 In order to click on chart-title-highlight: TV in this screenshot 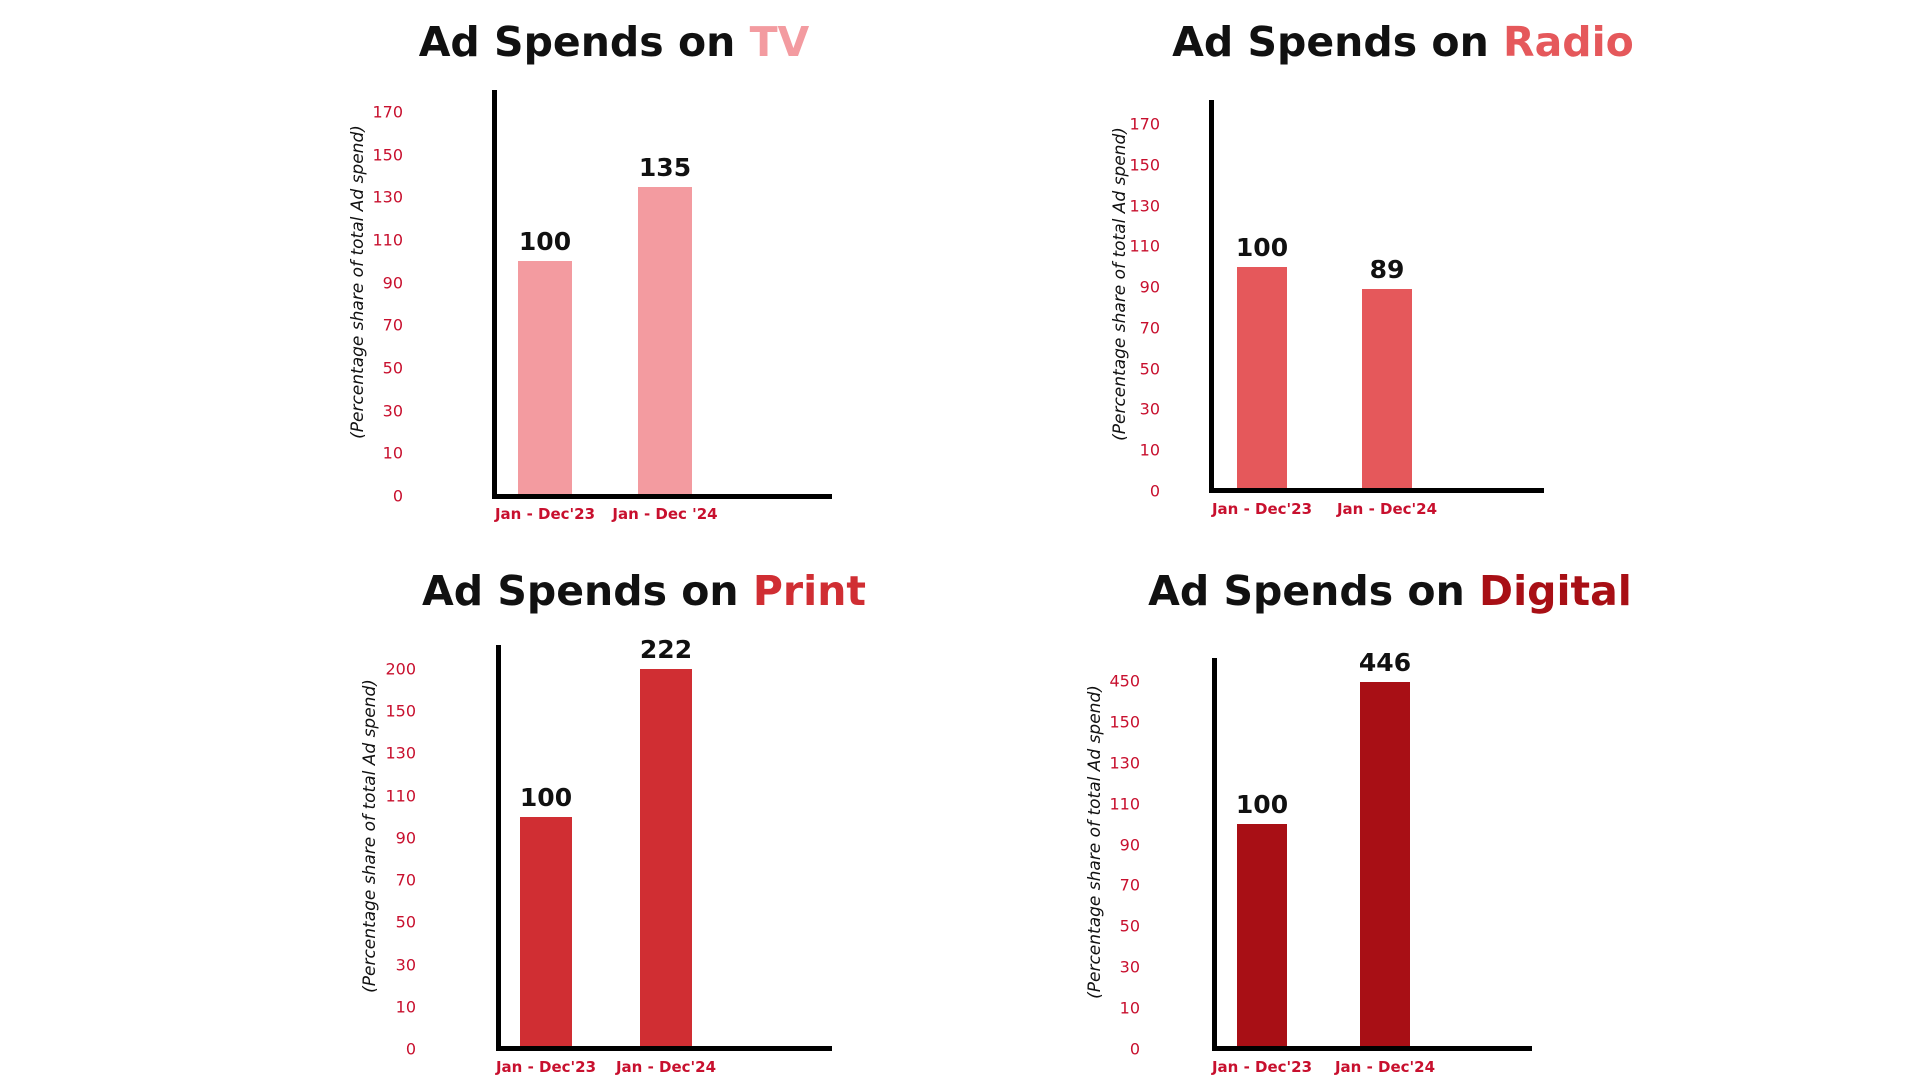, I will do `click(779, 42)`.